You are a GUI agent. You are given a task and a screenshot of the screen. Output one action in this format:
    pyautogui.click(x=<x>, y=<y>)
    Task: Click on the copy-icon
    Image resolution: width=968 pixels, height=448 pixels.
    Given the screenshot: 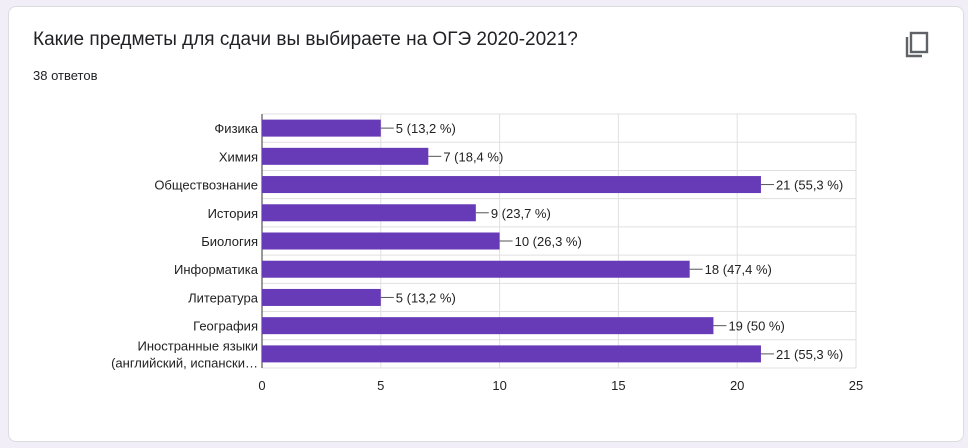 What is the action you would take?
    pyautogui.click(x=917, y=44)
    